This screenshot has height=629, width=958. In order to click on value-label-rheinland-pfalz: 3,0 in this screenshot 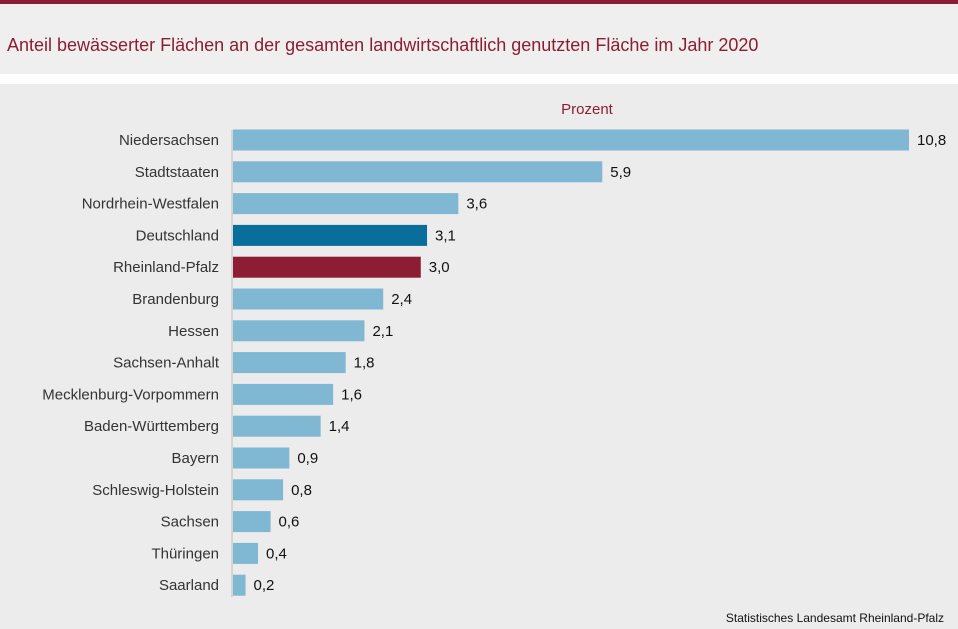, I will do `click(439, 267)`.